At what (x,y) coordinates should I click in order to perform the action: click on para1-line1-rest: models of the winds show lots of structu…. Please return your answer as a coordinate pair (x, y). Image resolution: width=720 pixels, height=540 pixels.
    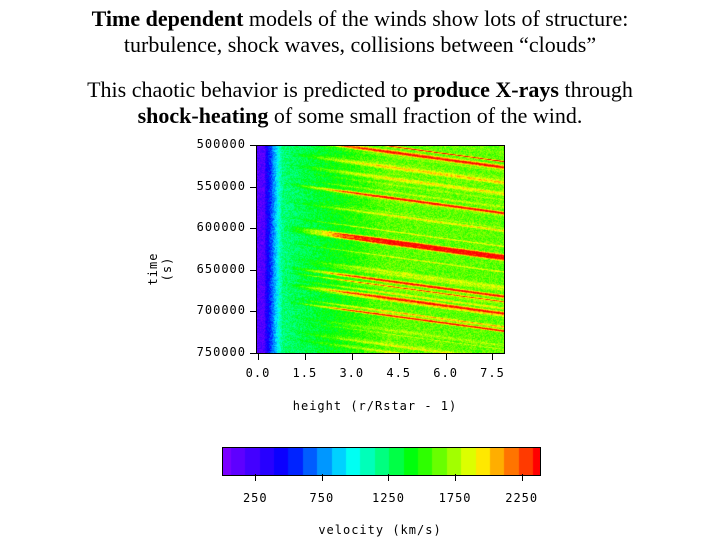
    Looking at the image, I should click on (436, 18).